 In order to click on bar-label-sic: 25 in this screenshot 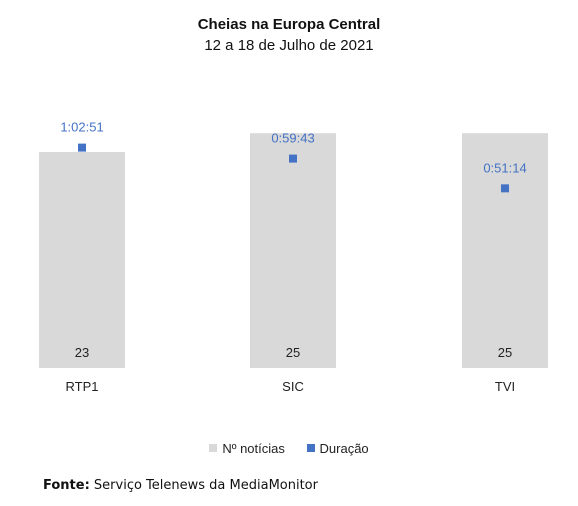, I will do `click(293, 352)`.